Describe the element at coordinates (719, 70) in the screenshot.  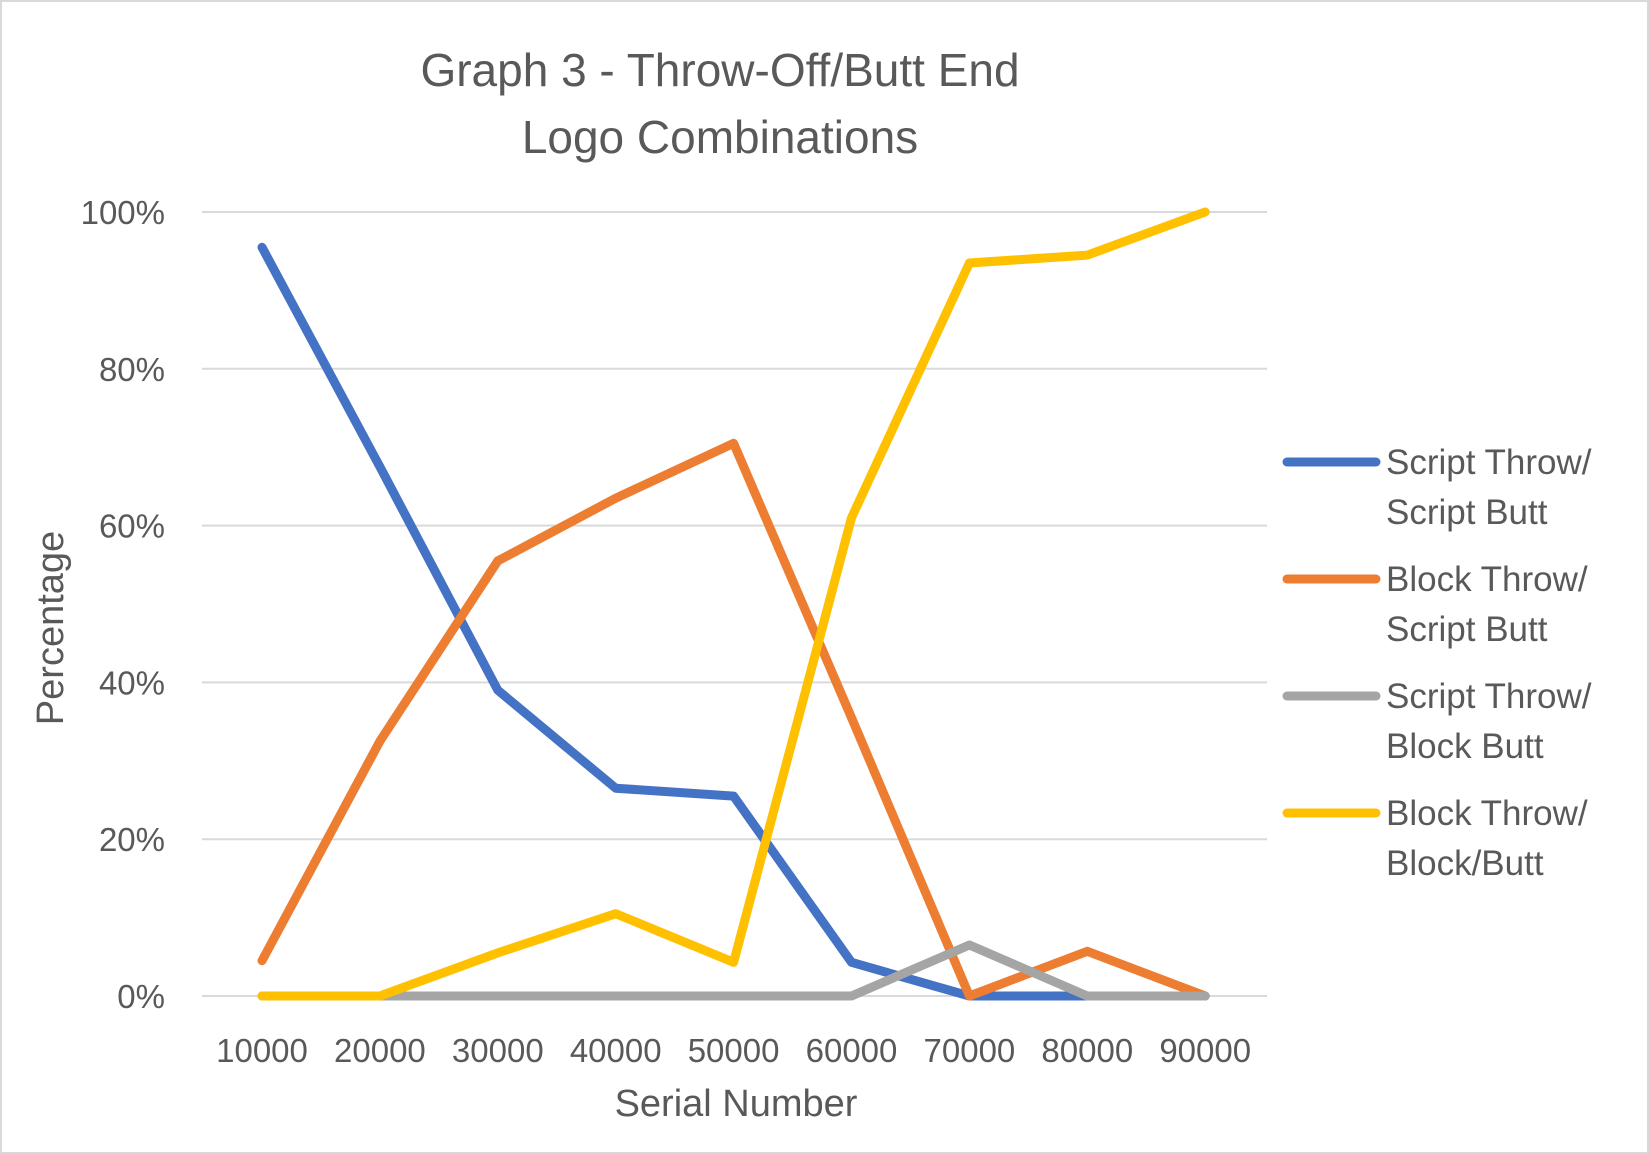
I see `chart-title-line-1: Graph 3 - Throw-Off/Butt End` at that location.